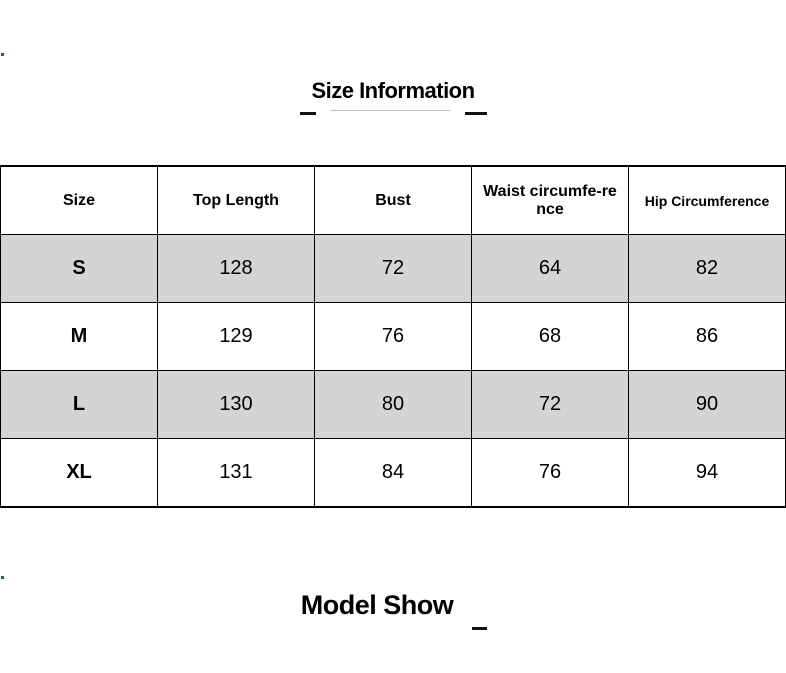  I want to click on measurement-cell: 86, so click(707, 336).